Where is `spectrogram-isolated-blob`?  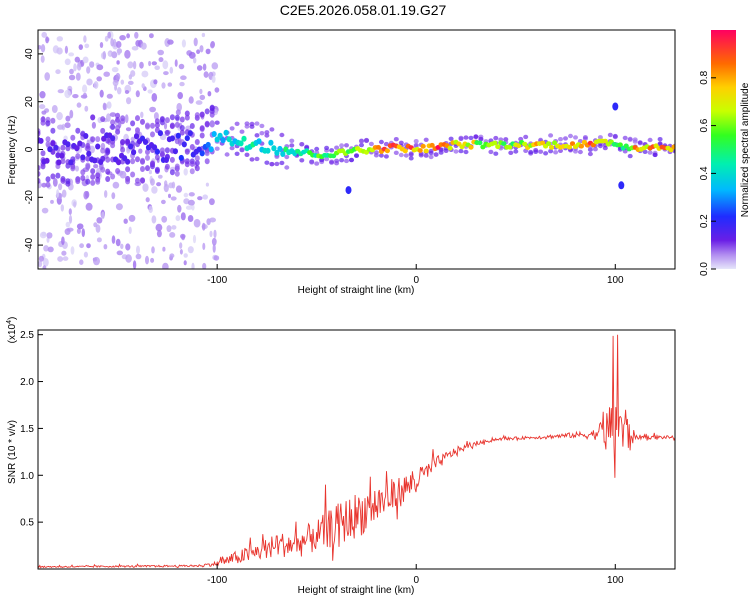
spectrogram-isolated-blob is located at coordinates (621, 185).